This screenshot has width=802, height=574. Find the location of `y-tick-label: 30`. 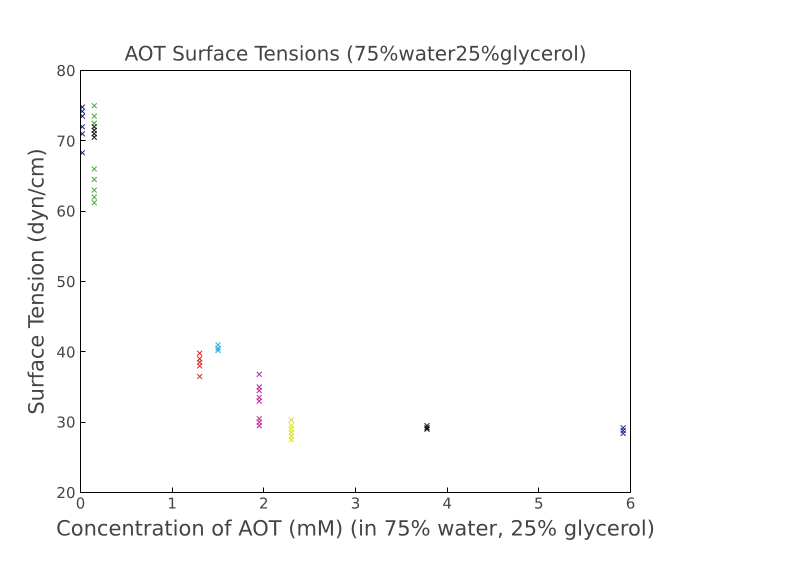

y-tick-label: 30 is located at coordinates (66, 423).